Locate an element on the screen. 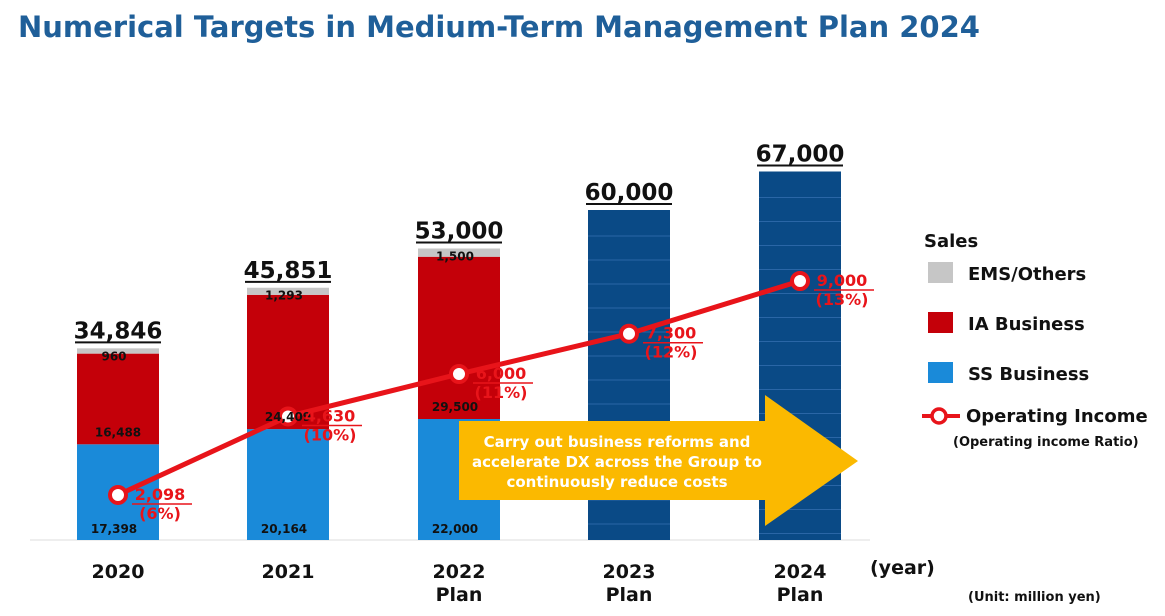 The height and width of the screenshot is (616, 1165). operating-income-point-2024 is located at coordinates (800, 281).